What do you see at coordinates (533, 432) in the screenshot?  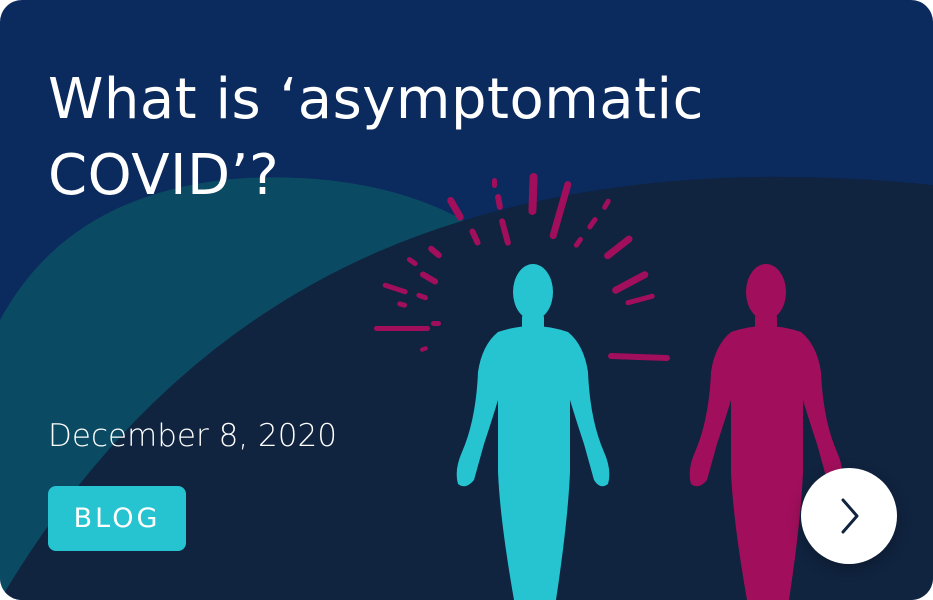 I see `cyan-figure` at bounding box center [533, 432].